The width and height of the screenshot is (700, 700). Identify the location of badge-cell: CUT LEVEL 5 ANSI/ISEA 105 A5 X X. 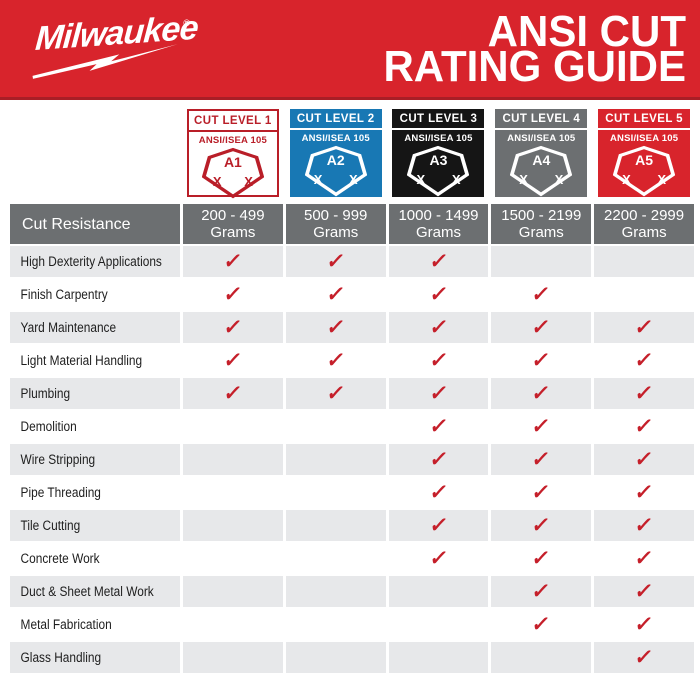
(644, 153).